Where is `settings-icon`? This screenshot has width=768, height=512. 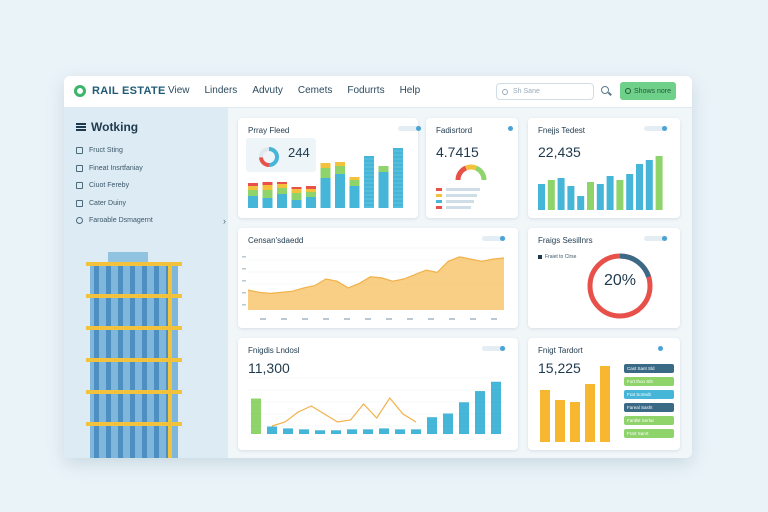
settings-icon is located at coordinates (79, 221).